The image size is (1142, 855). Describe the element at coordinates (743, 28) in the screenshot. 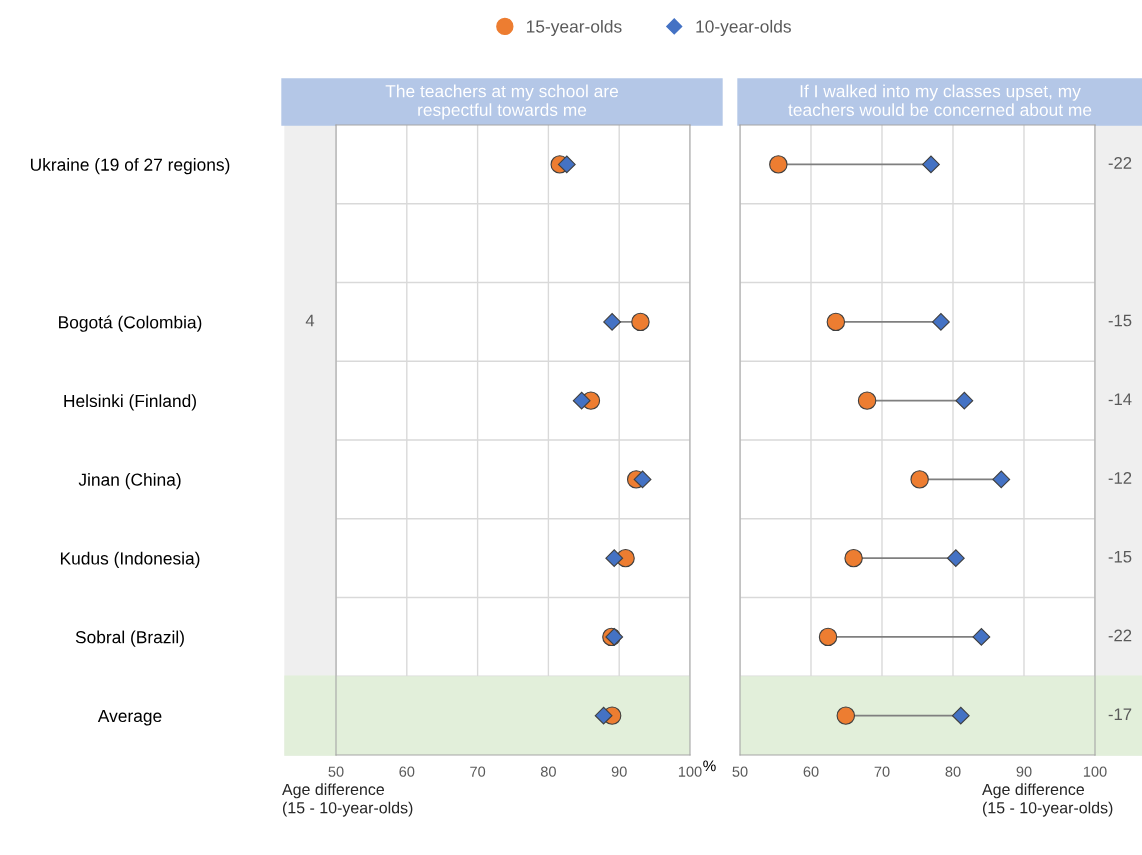

I see `legend-label: 10-year-olds` at that location.